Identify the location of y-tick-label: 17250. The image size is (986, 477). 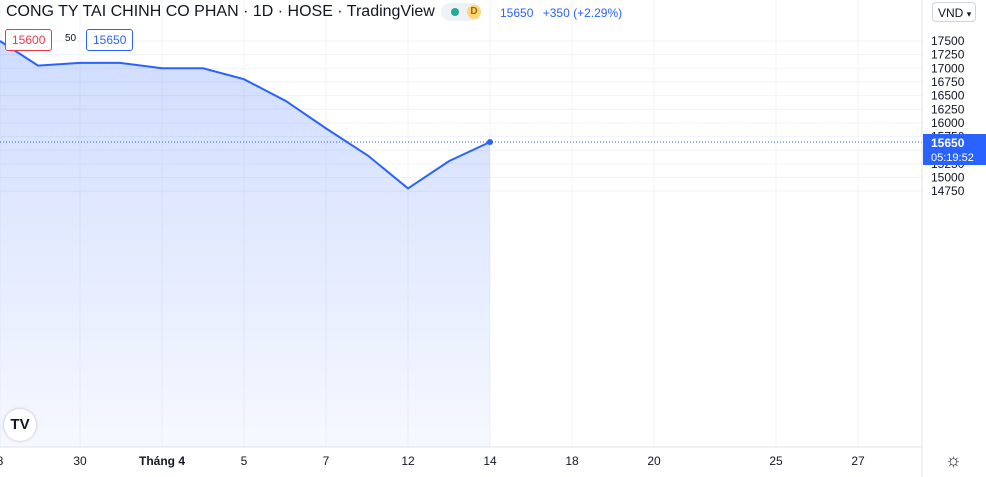
(948, 55).